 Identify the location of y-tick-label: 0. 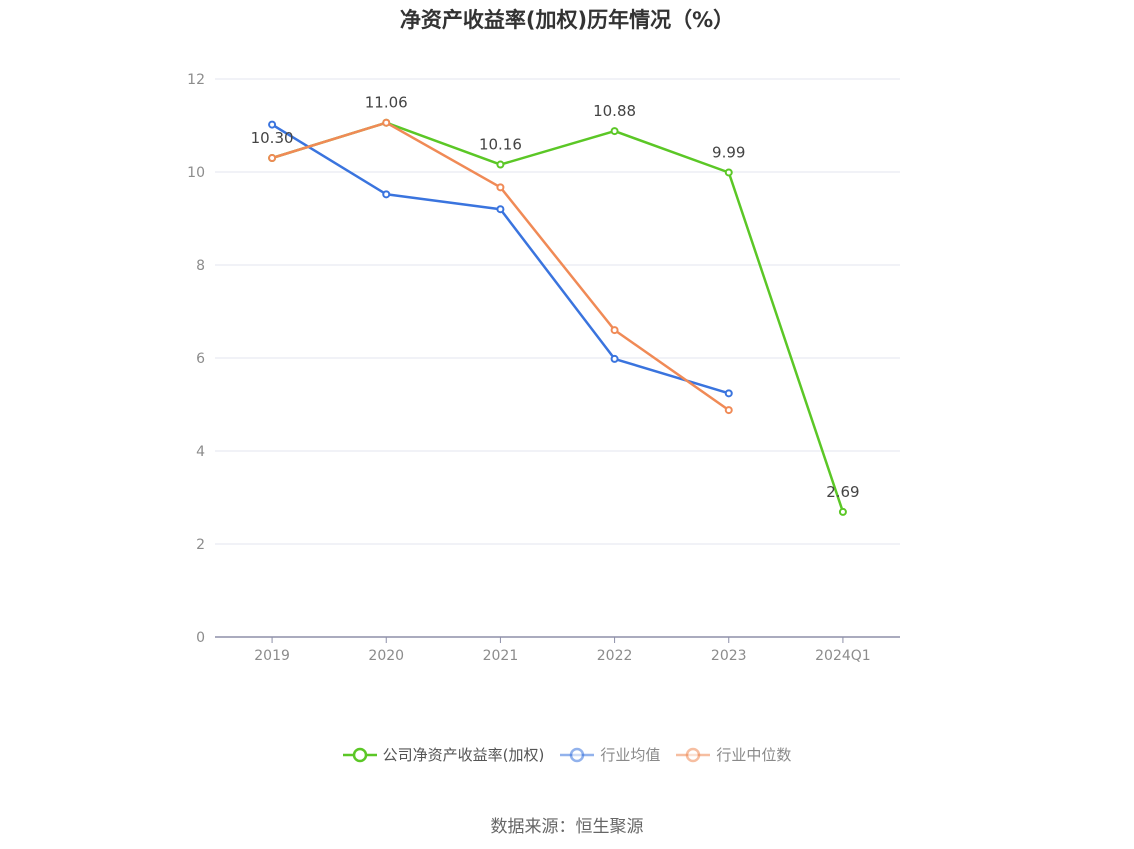
(200, 638).